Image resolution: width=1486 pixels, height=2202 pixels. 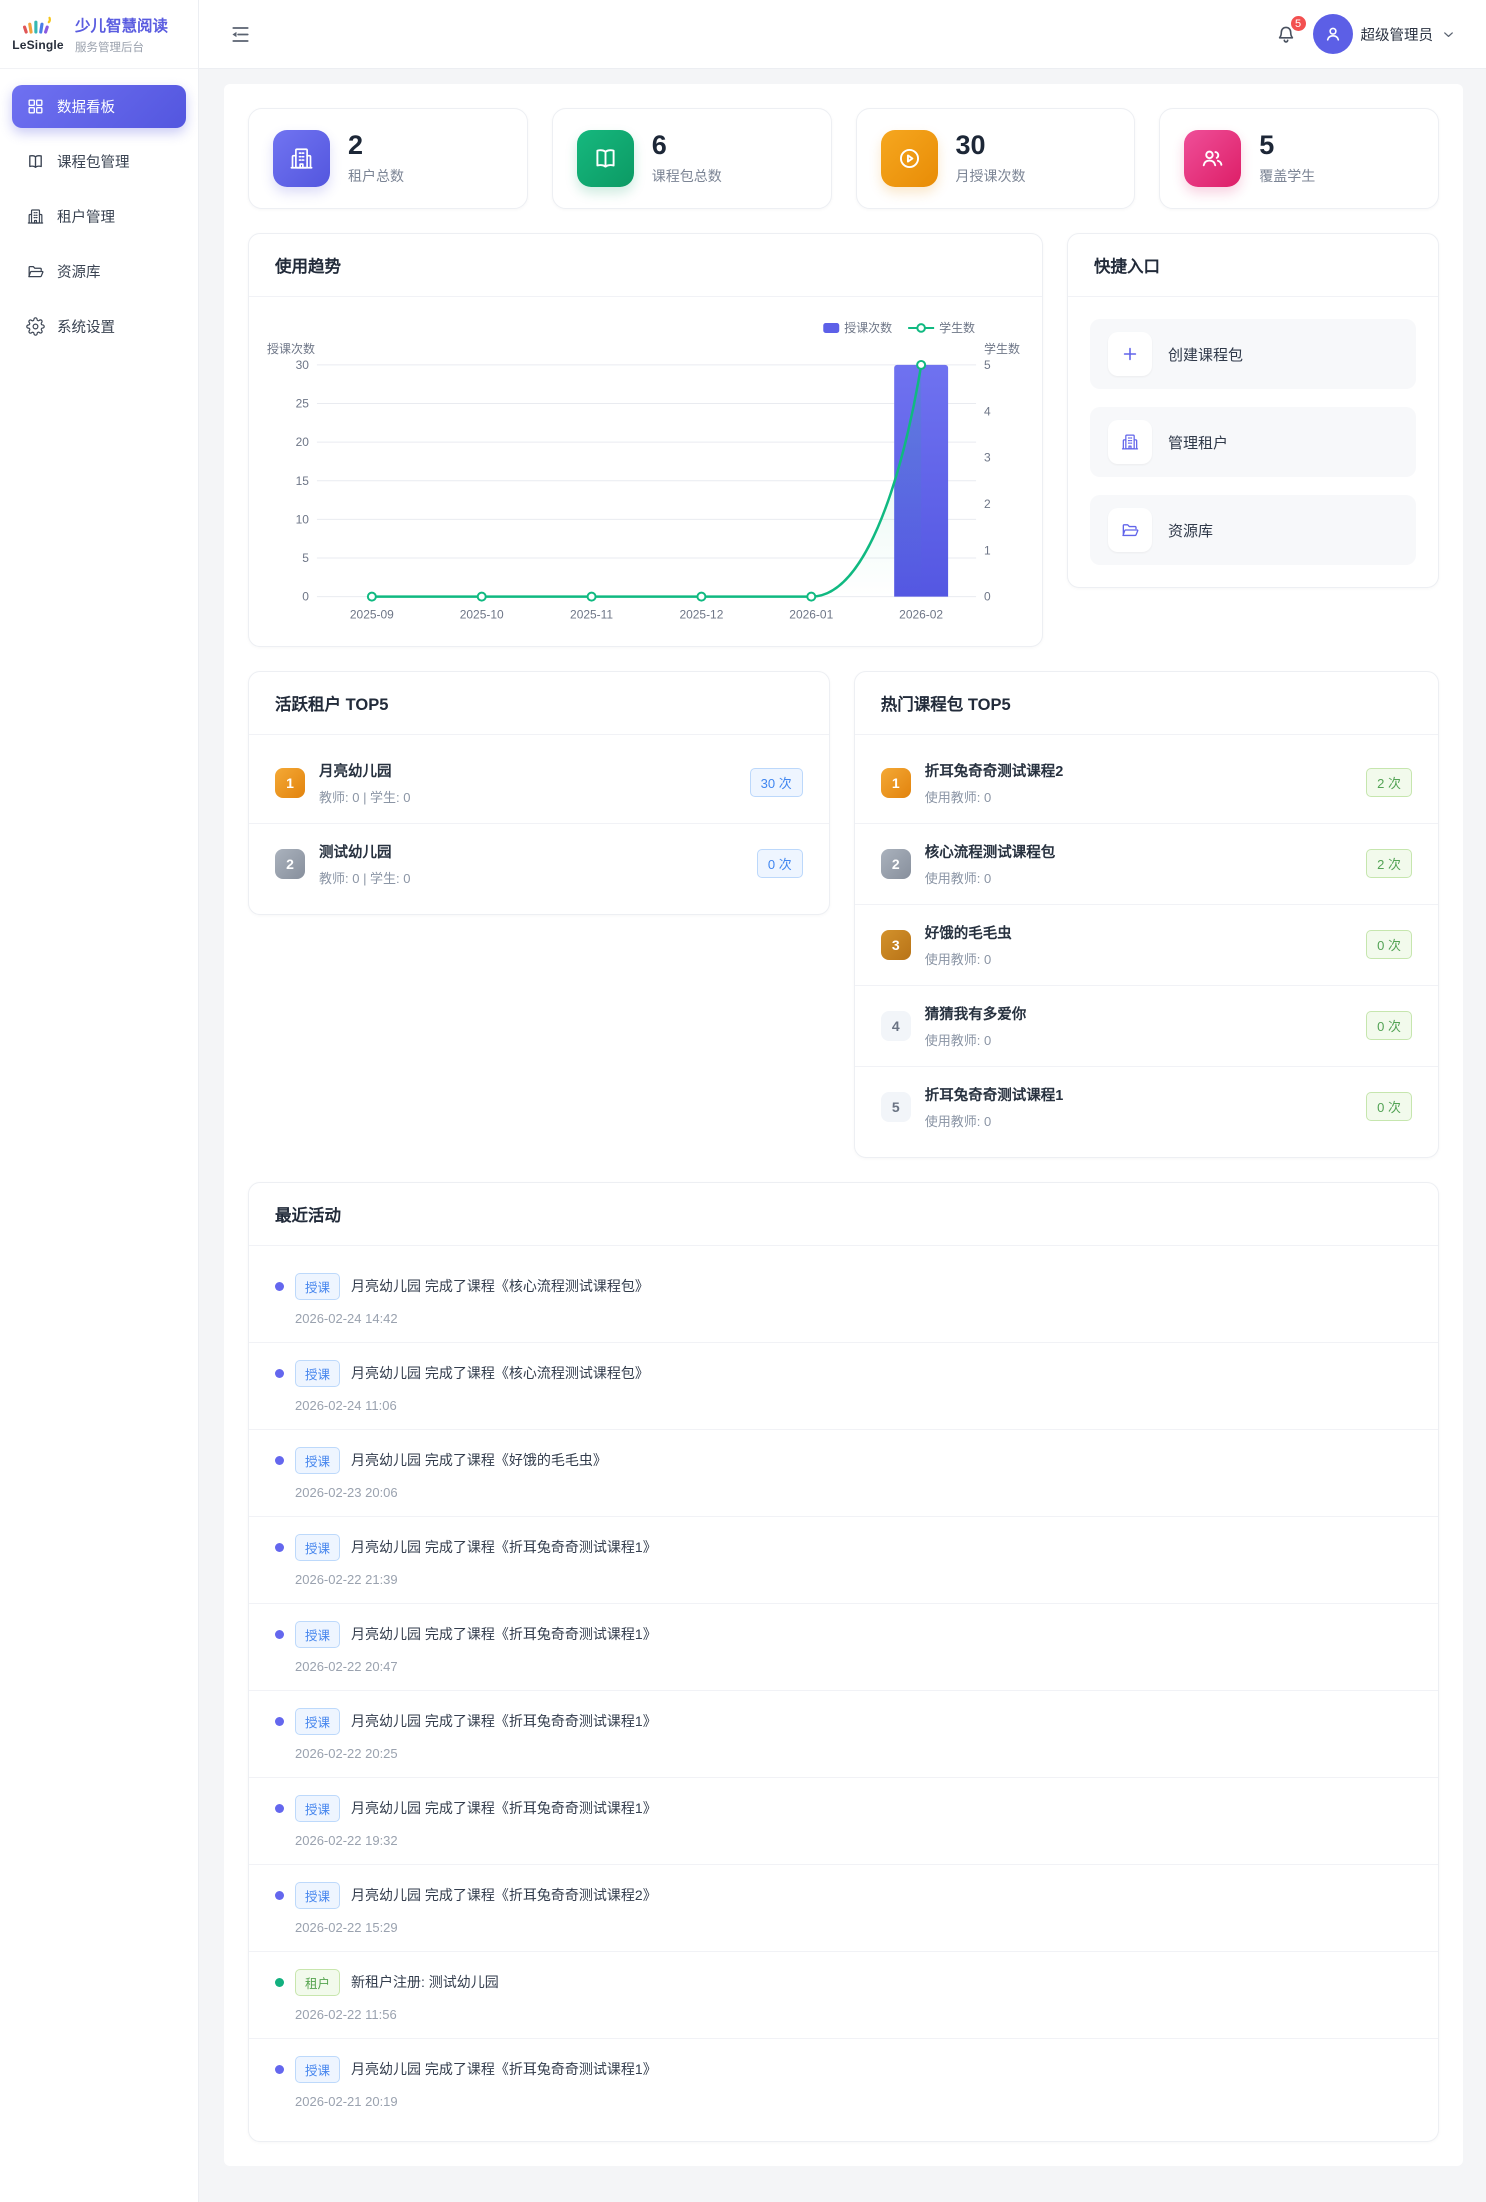 What do you see at coordinates (1448, 34) in the screenshot?
I see `chevron-down-icon` at bounding box center [1448, 34].